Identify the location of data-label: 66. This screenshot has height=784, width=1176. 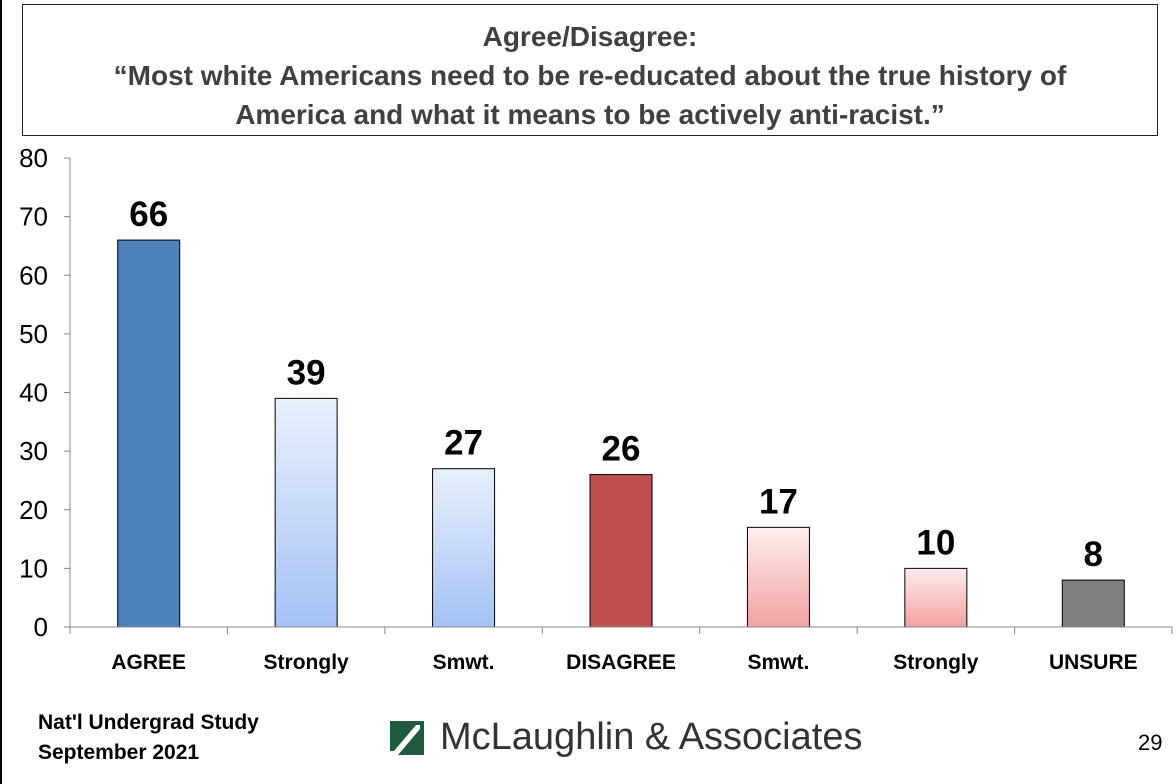
(148, 214).